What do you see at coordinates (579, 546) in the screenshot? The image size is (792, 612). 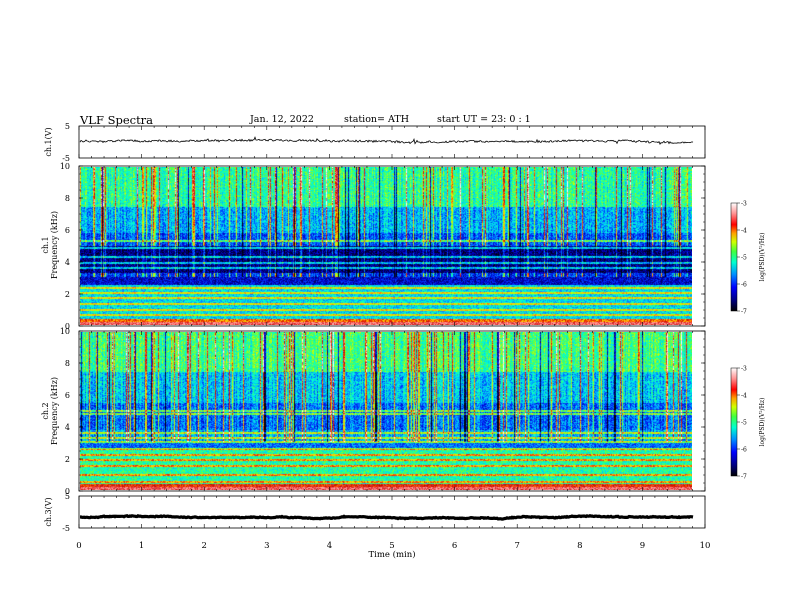 I see `x-tick-label: 8` at bounding box center [579, 546].